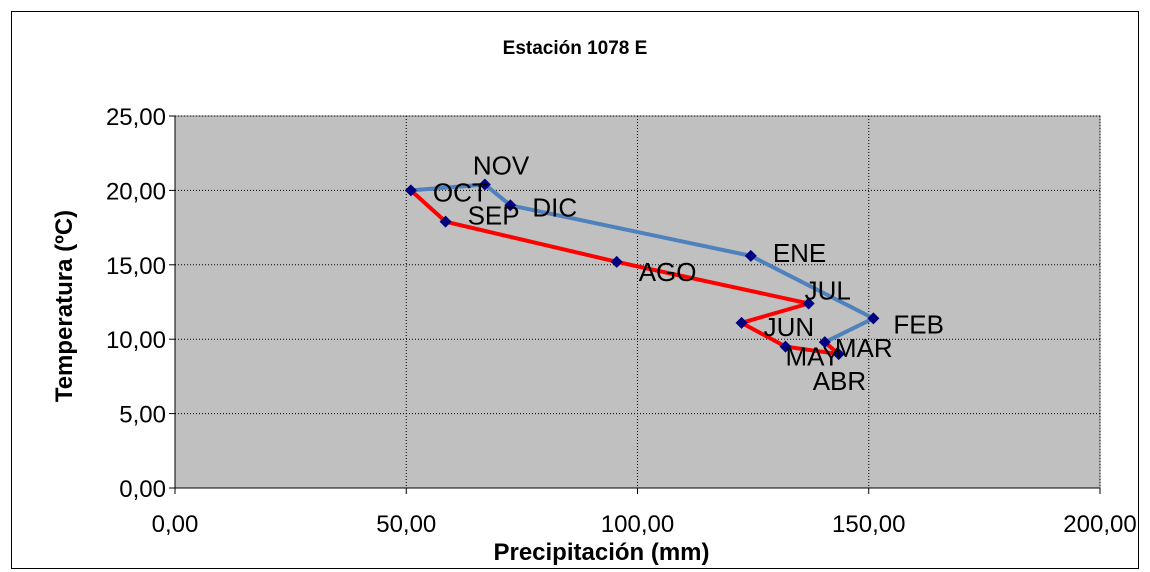 The height and width of the screenshot is (572, 1150). Describe the element at coordinates (136, 117) in the screenshot. I see `y-tick-label: 25,00` at that location.